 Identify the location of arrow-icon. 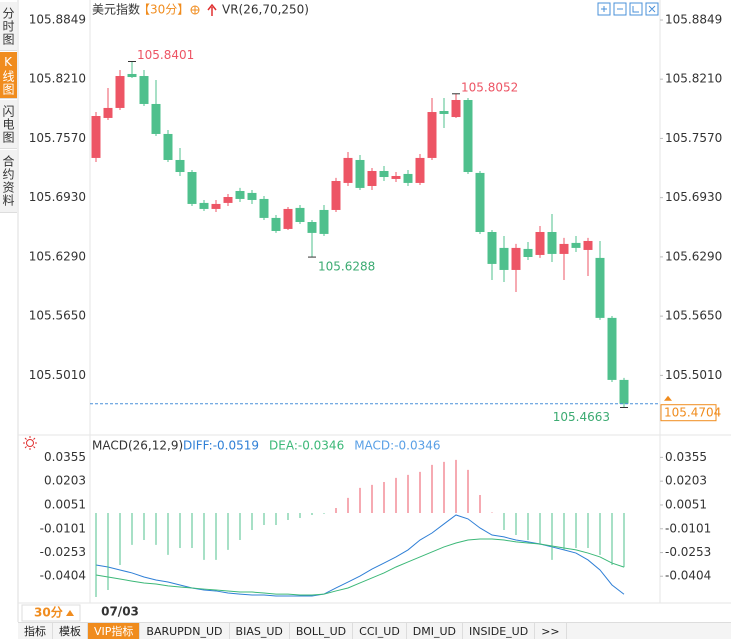
(212, 9).